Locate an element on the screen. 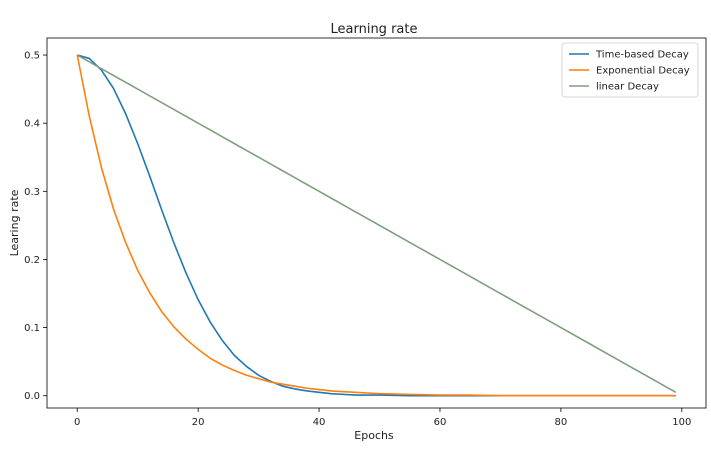  legend-label: Time-based Decay is located at coordinates (642, 55).